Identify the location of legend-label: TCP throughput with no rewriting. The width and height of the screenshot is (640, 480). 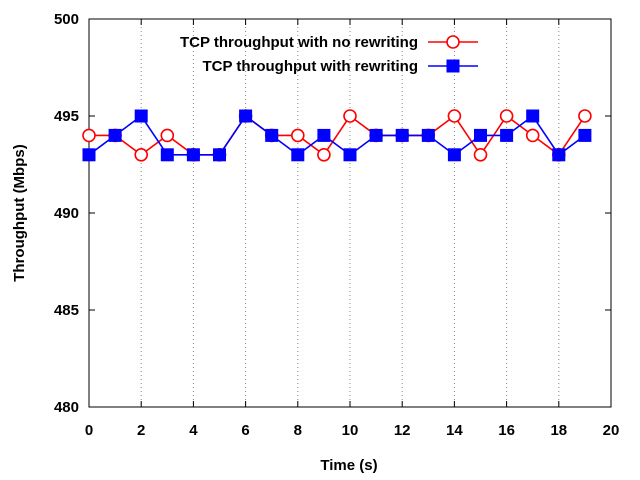
(299, 42).